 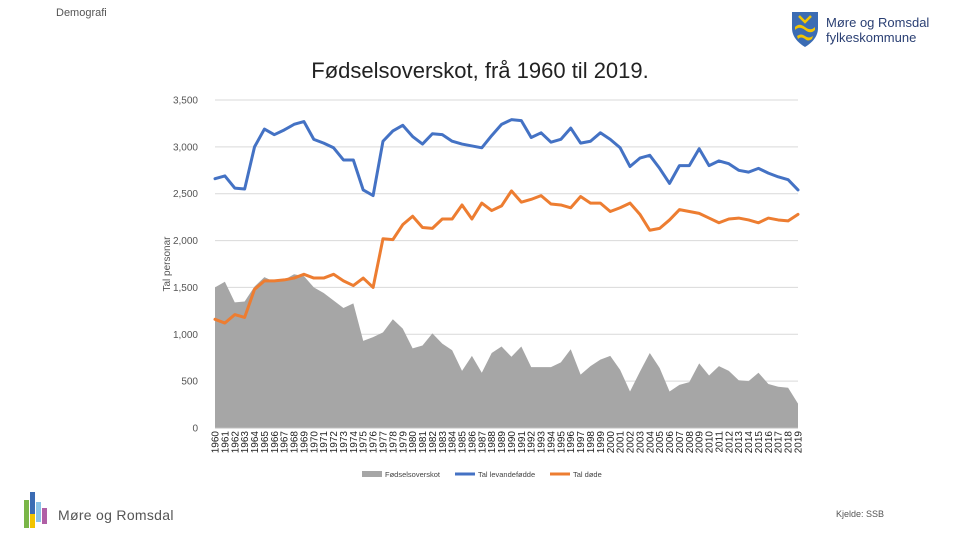 What do you see at coordinates (216, 442) in the screenshot?
I see `x-tick-label: 1960` at bounding box center [216, 442].